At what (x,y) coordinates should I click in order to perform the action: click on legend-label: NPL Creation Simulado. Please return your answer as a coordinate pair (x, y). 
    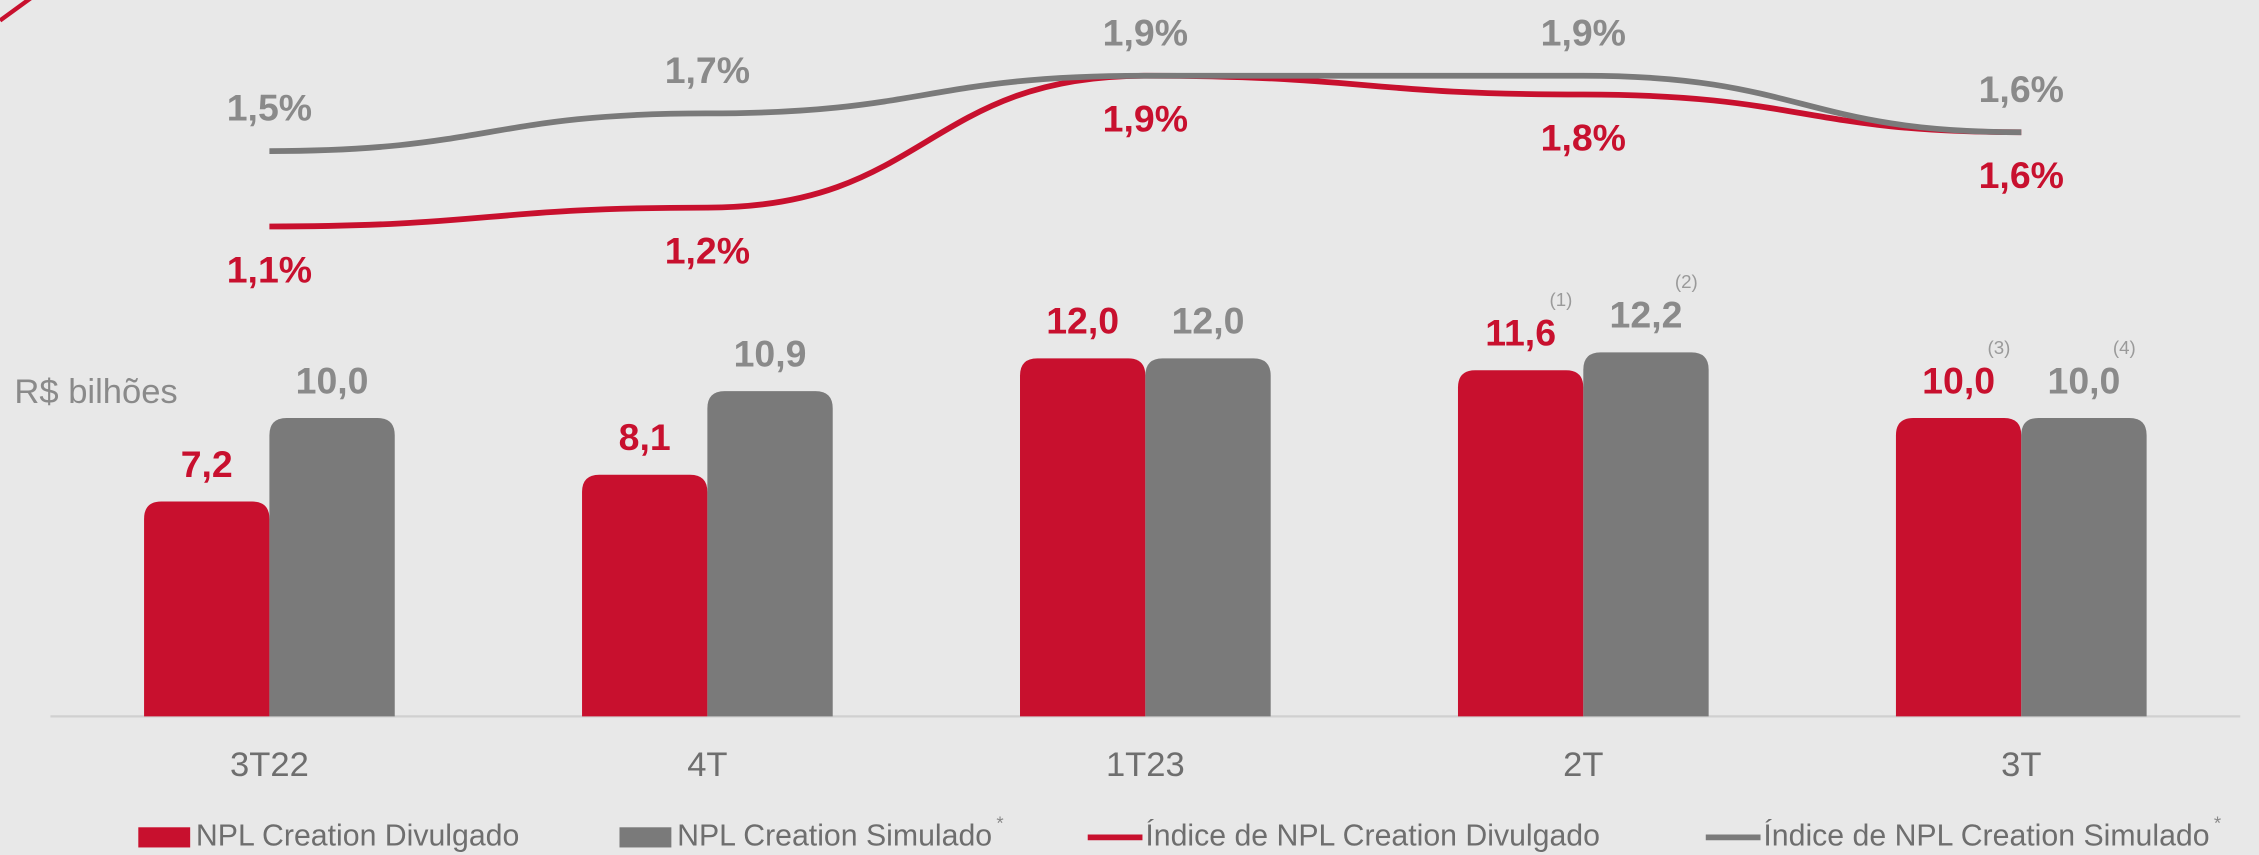
    Looking at the image, I should click on (834, 835).